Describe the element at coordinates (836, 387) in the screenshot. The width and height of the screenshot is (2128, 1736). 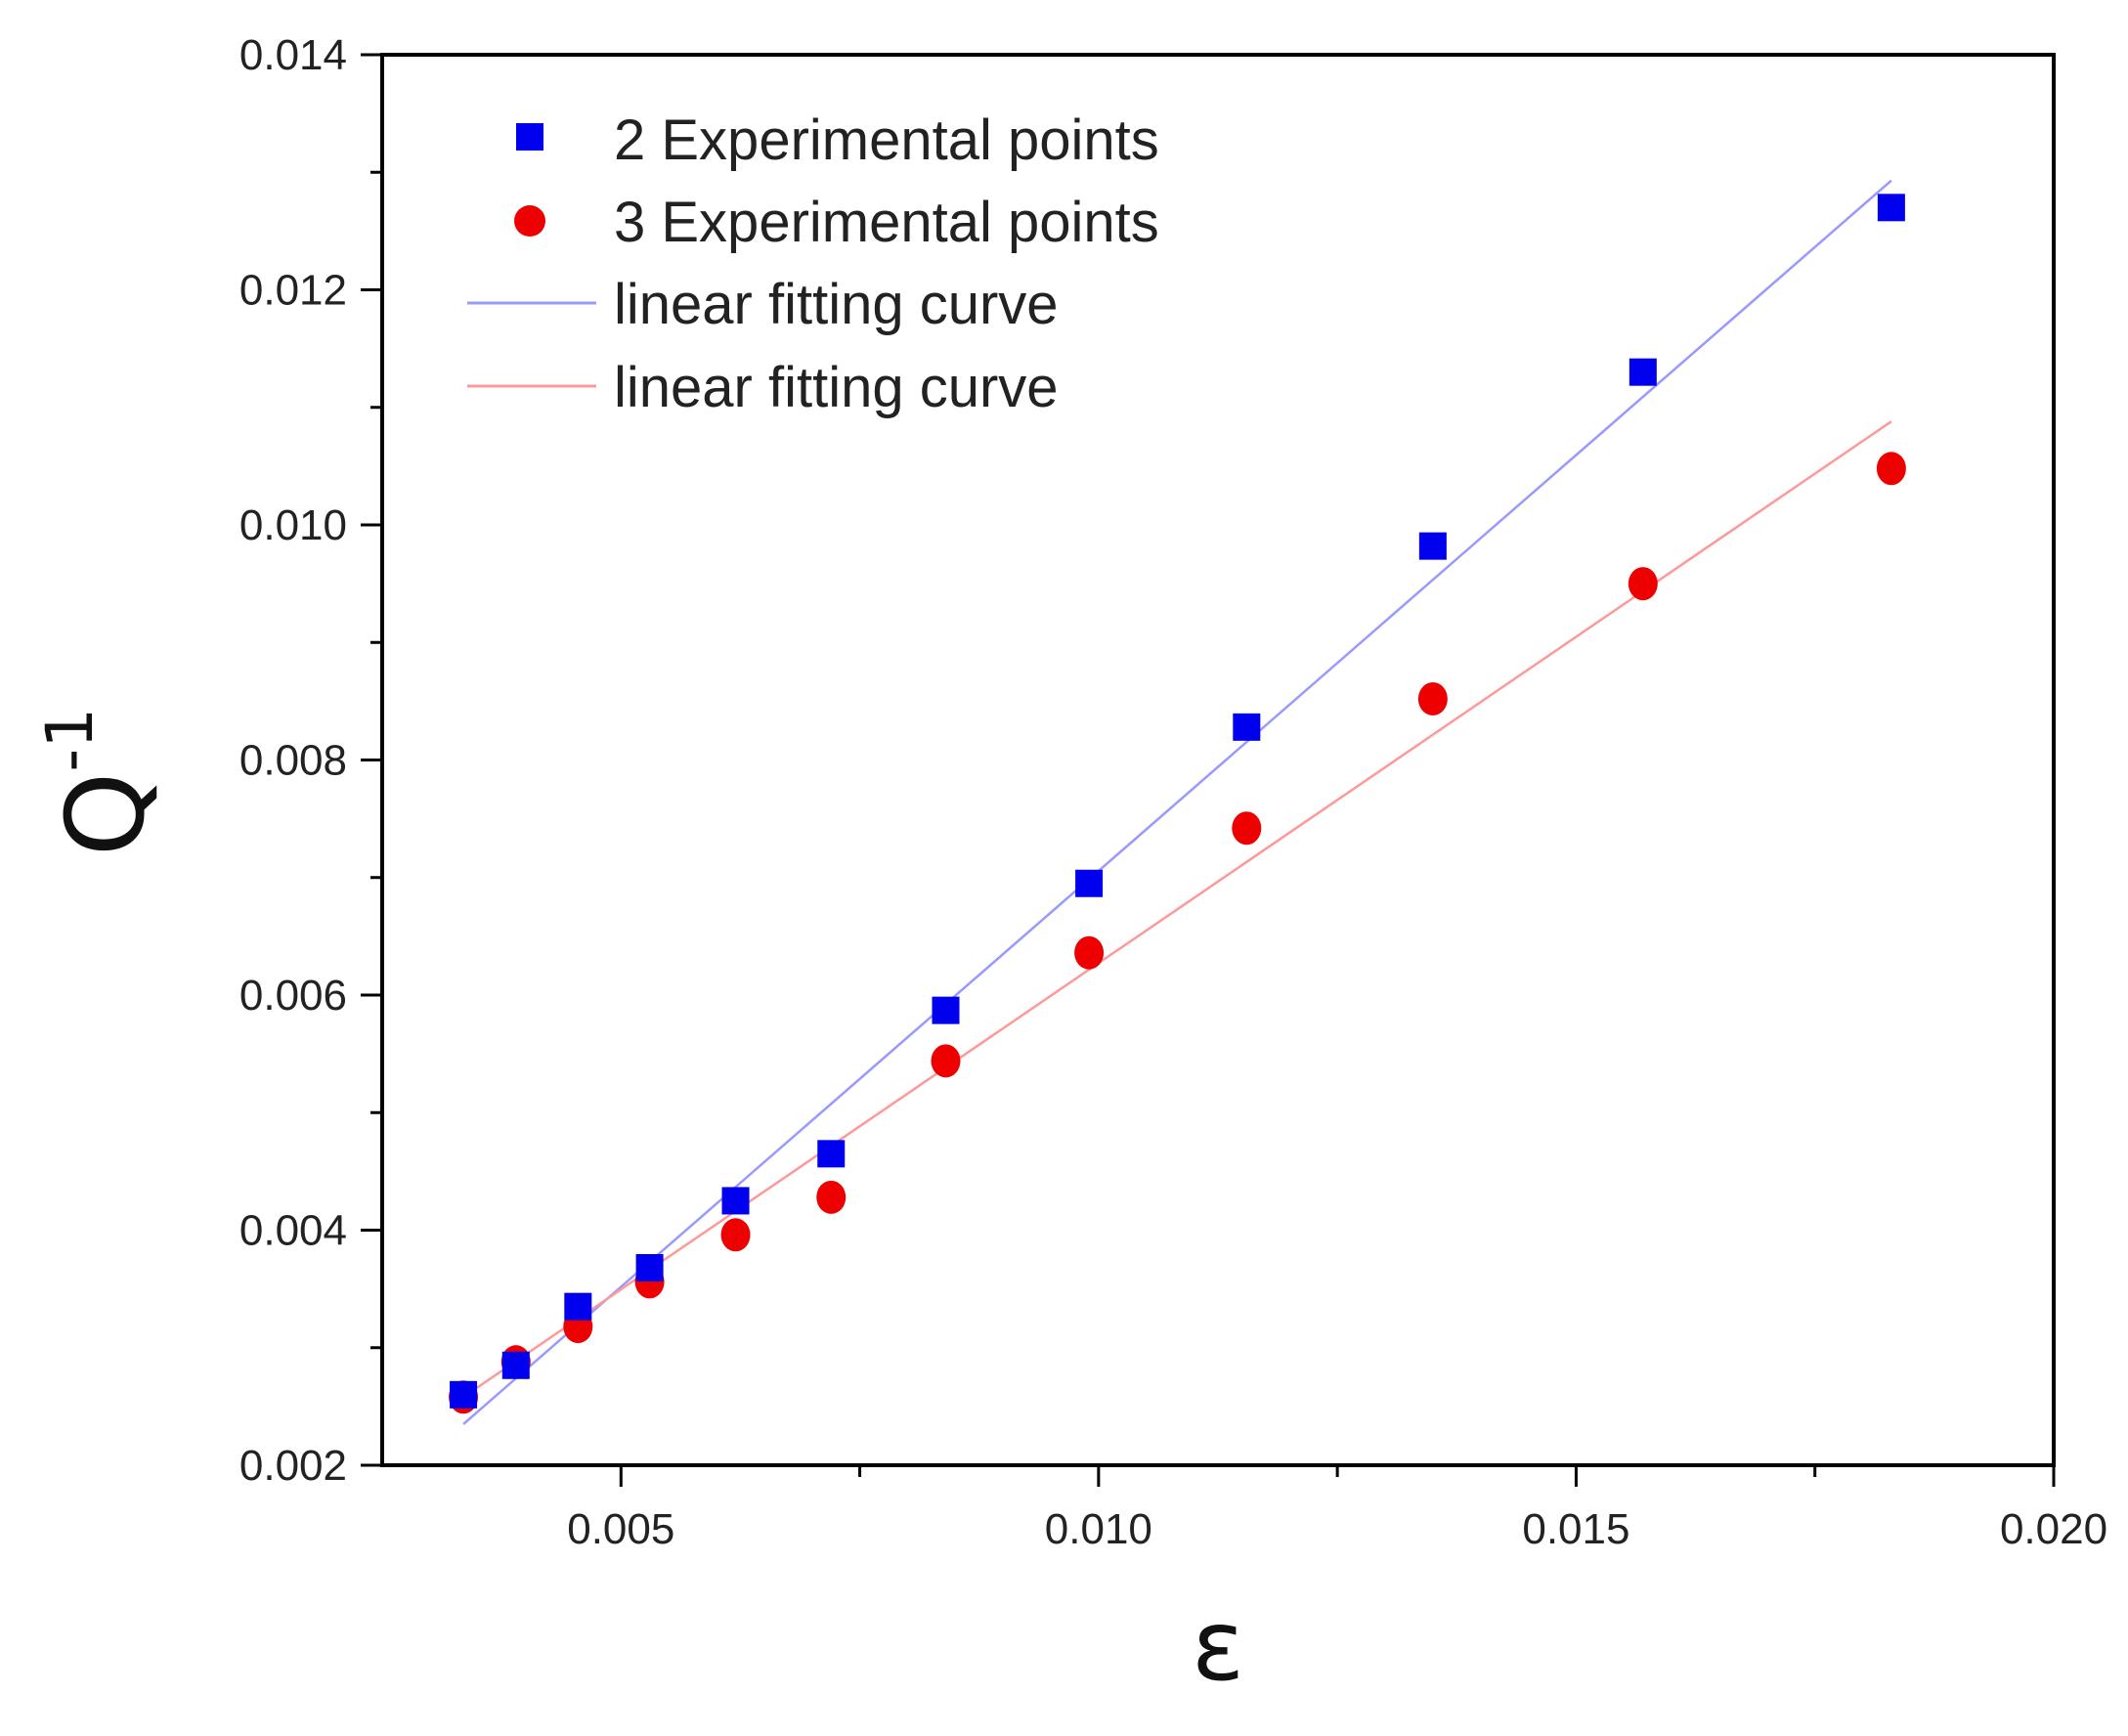
I see `legend-label-fit-2: linear fitting curve` at that location.